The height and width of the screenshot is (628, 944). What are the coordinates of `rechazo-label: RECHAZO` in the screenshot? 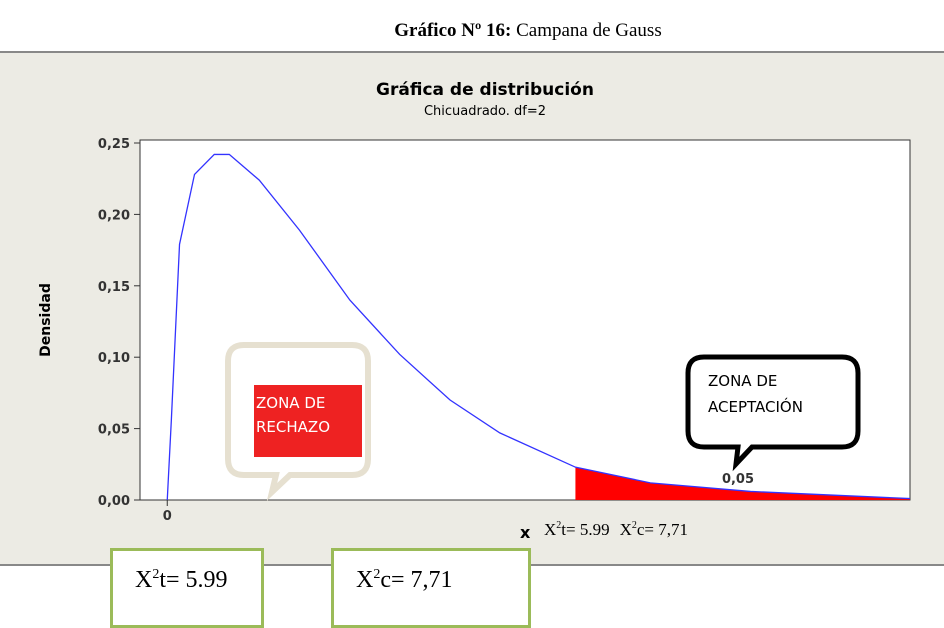 It's located at (293, 427).